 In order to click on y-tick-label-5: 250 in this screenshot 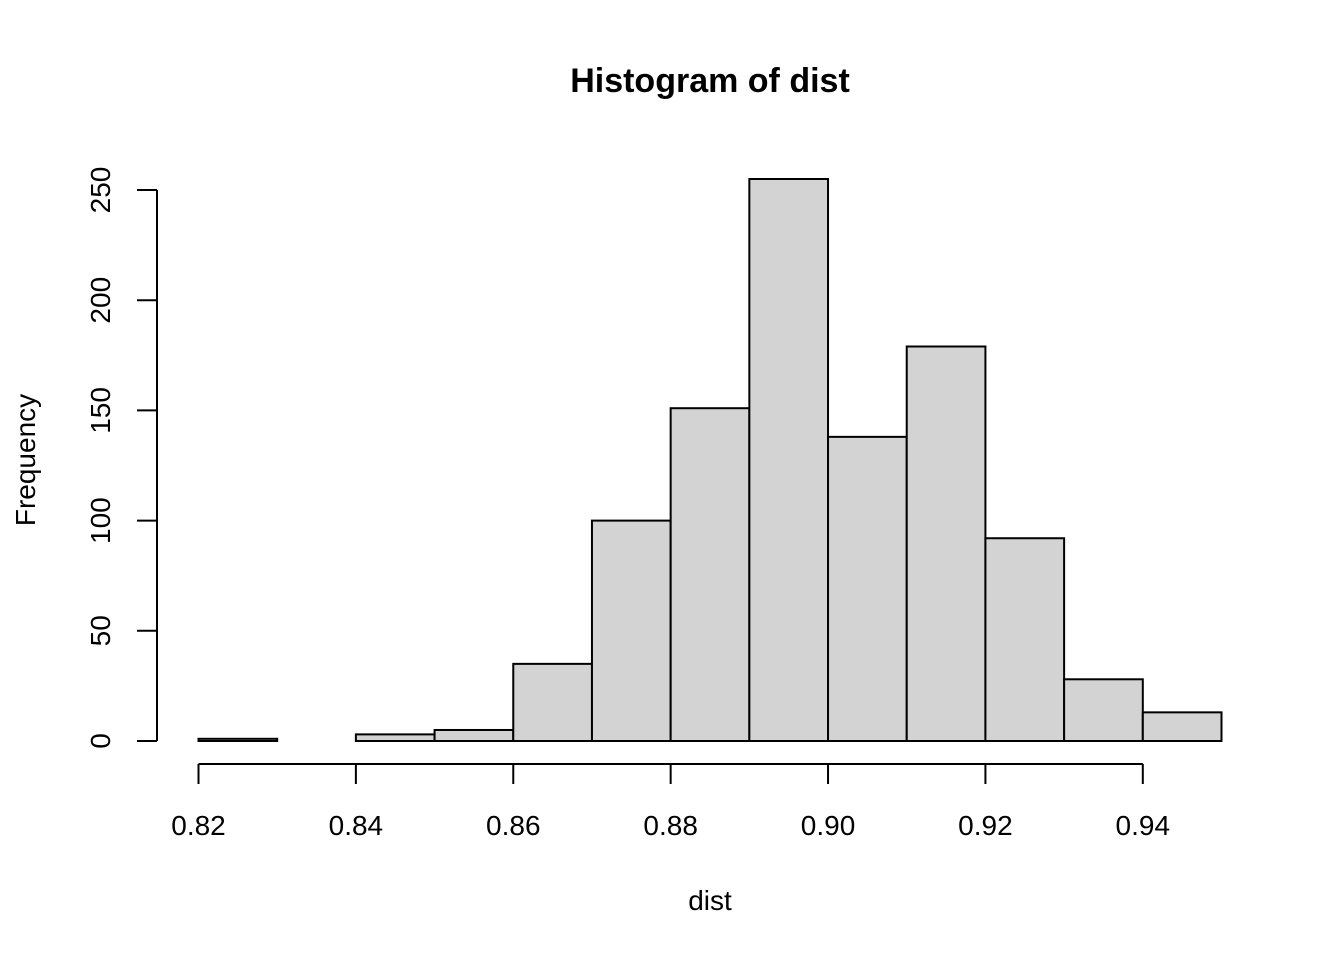, I will do `click(100, 190)`.